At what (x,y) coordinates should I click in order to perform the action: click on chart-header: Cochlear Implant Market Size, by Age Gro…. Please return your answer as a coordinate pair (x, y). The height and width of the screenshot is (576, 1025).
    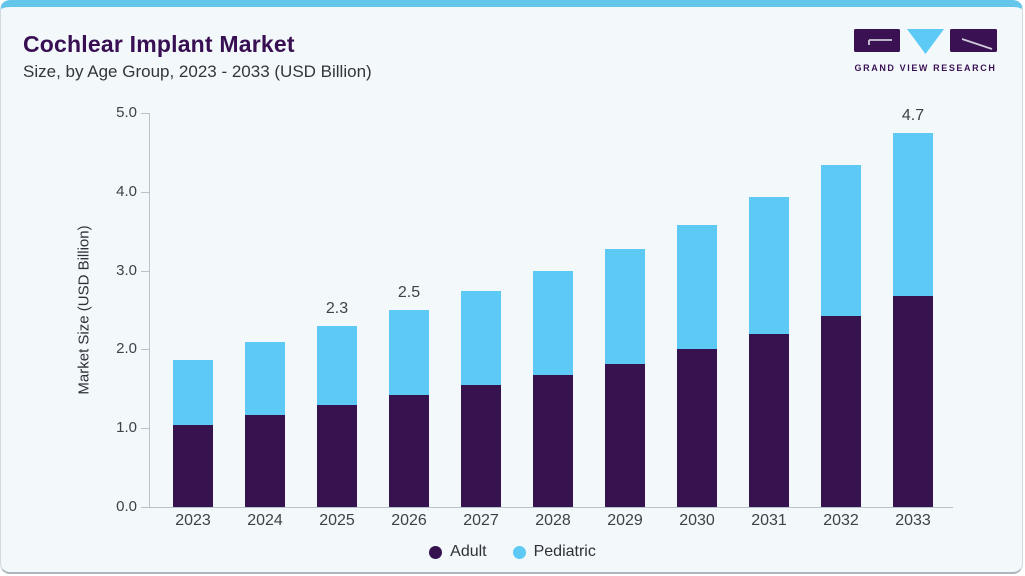
    Looking at the image, I should click on (197, 56).